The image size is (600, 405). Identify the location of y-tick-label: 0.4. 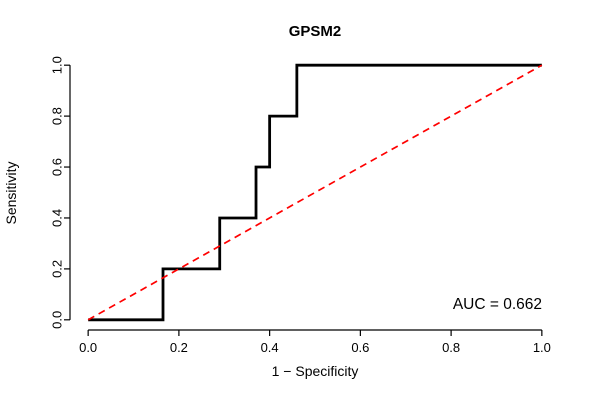
(57, 218).